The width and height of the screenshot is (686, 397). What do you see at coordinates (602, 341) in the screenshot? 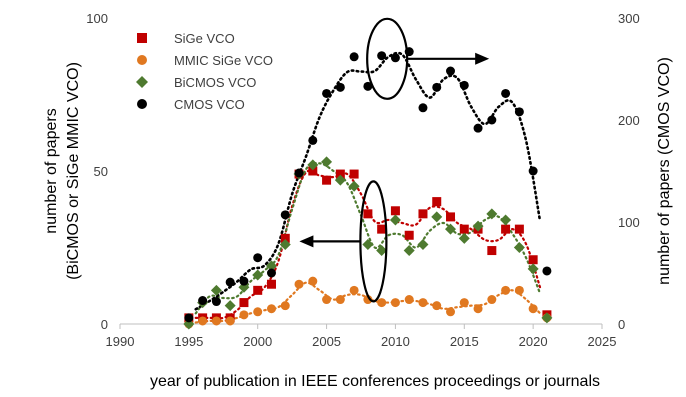
I see `x-tick-label: 2025` at bounding box center [602, 341].